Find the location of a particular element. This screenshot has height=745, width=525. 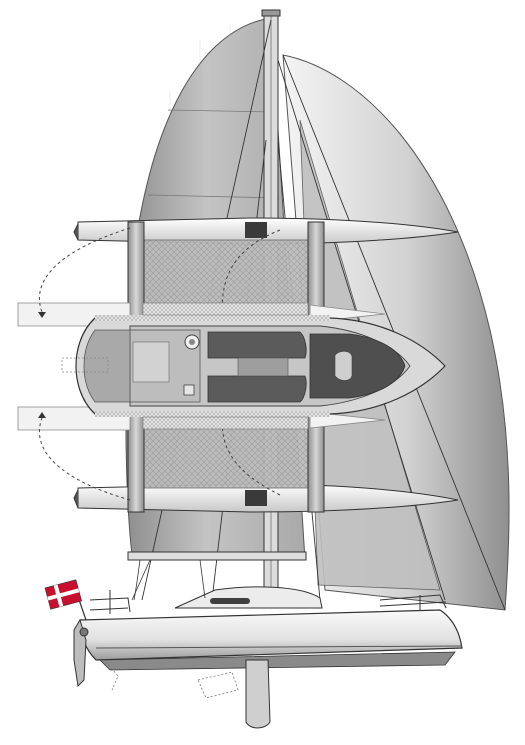

boom is located at coordinates (217, 556).